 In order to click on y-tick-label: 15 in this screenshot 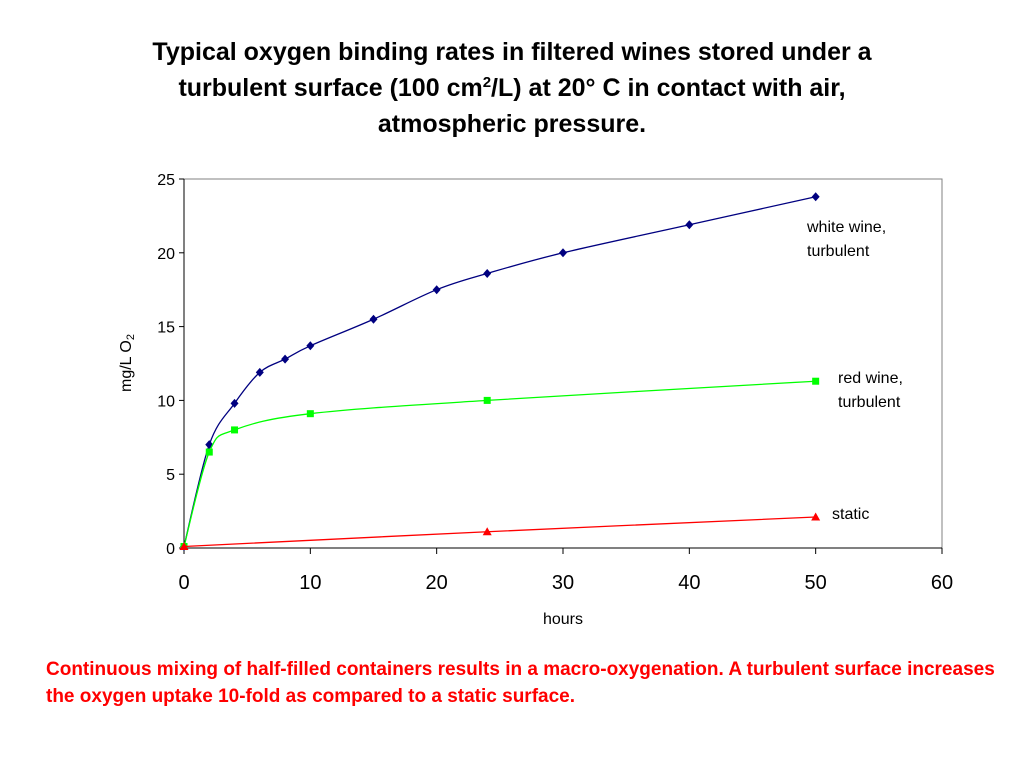, I will do `click(166, 328)`.